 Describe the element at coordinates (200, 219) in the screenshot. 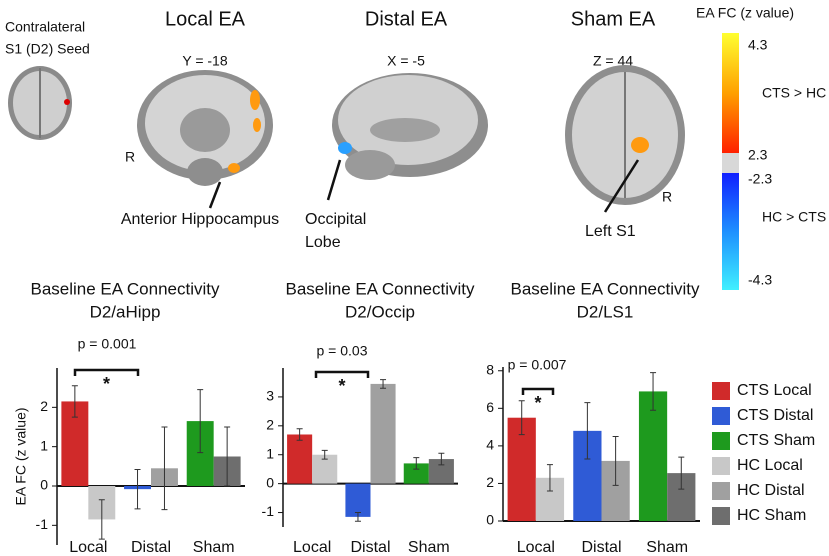

I see `region-label: Anterior Hippocampus` at that location.